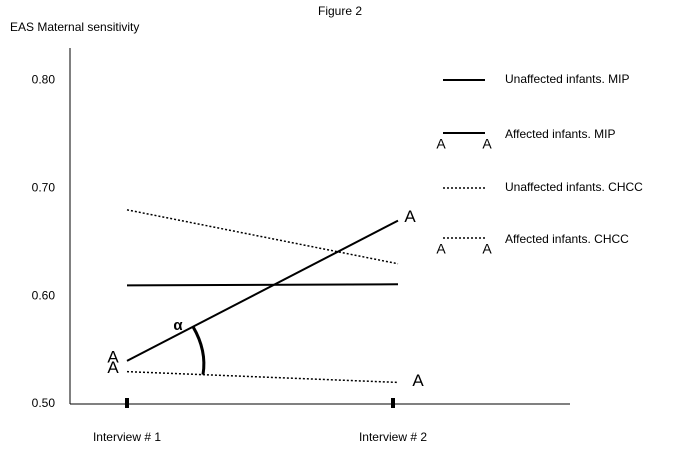  What do you see at coordinates (567, 79) in the screenshot?
I see `legend-label: Unaffected infants. MIP` at bounding box center [567, 79].